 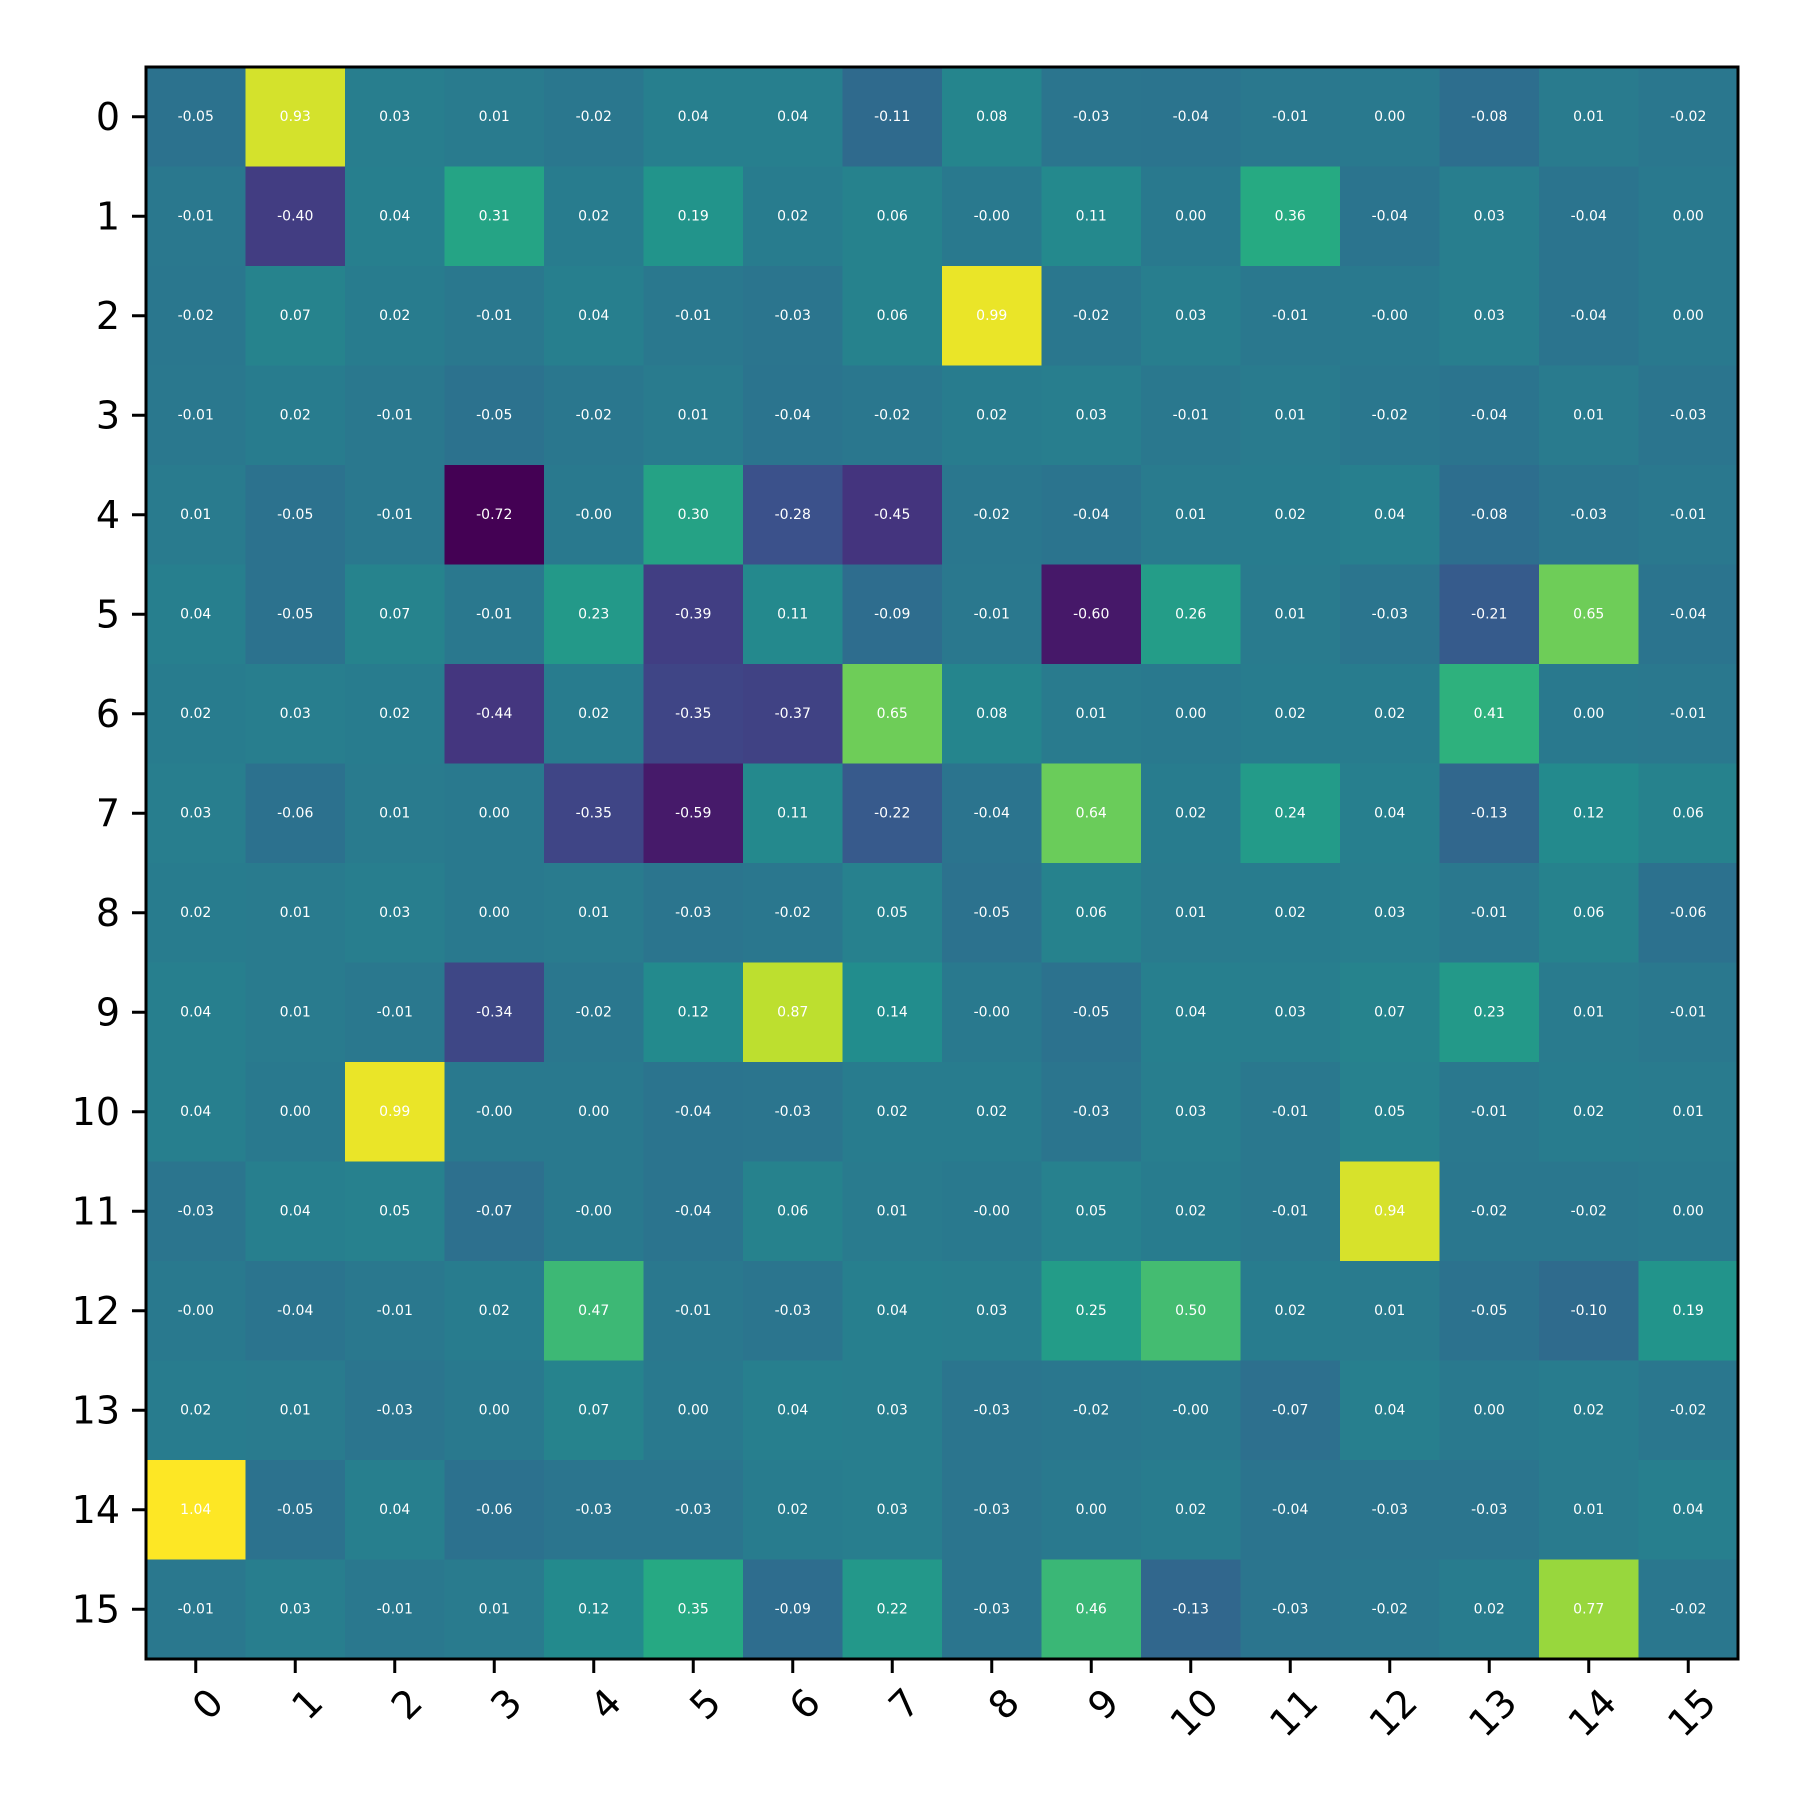 I want to click on cell-value-label-r3-c4: -0.02, so click(x=594, y=415).